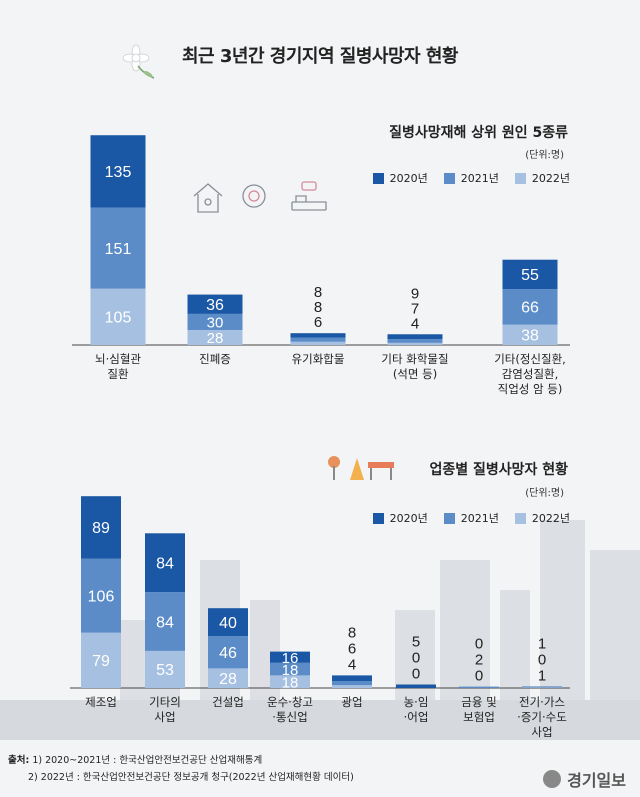 Image resolution: width=640 pixels, height=797 pixels. I want to click on industry-label-3-s2: 18, so click(290, 682).